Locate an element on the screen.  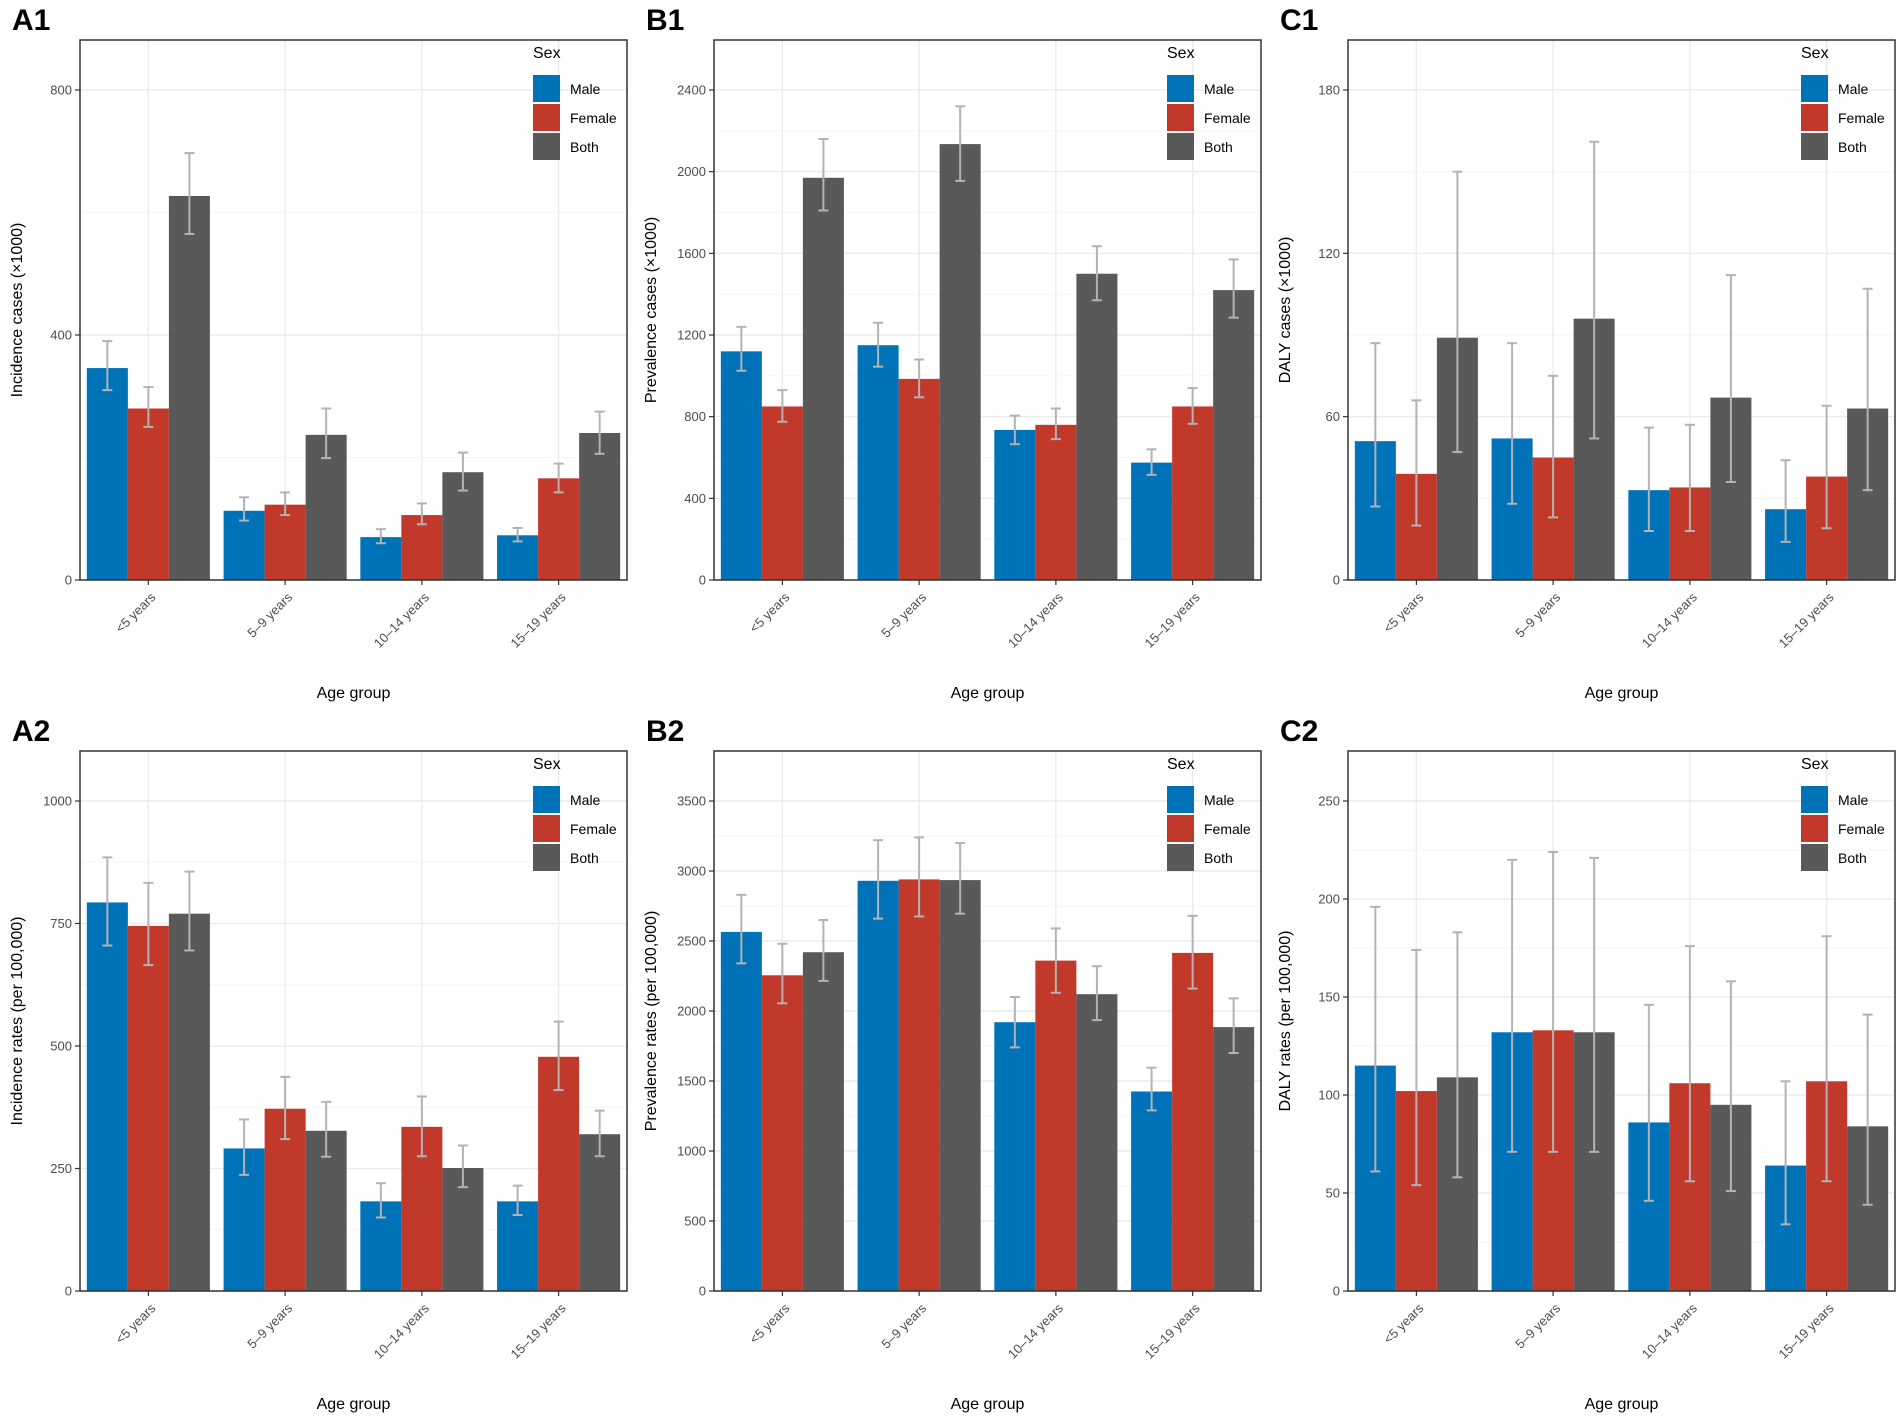
y-tick-label: 1000 is located at coordinates (57, 801).